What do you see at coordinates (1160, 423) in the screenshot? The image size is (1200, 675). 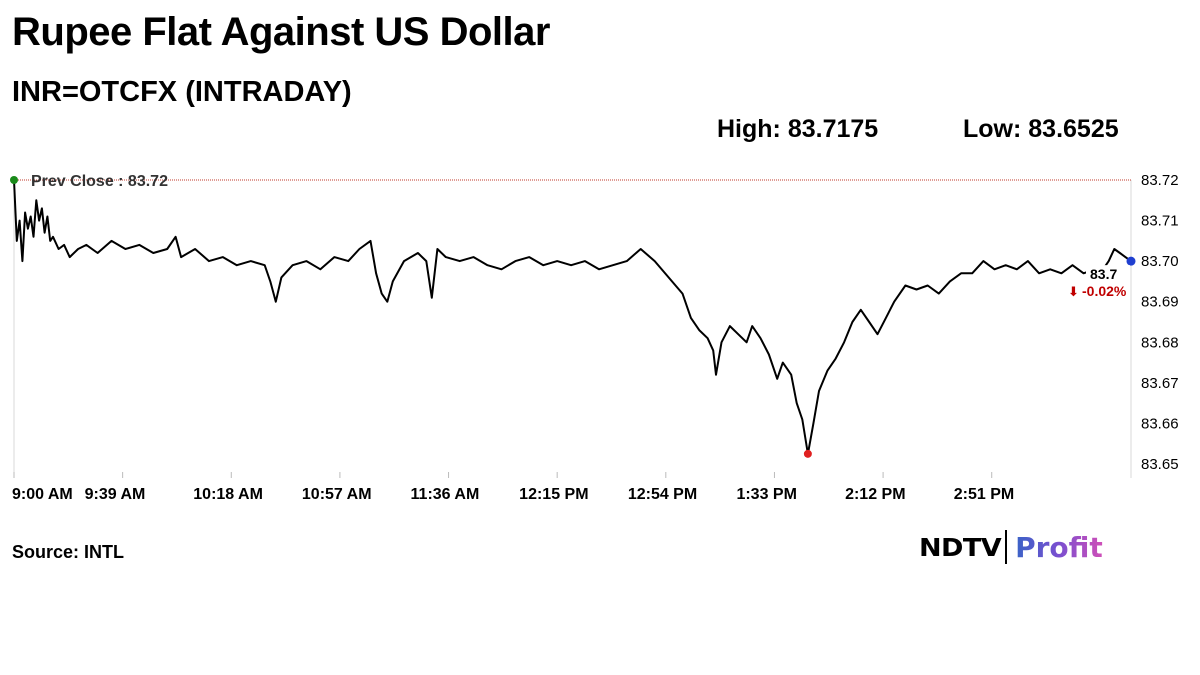 I see `y-tick-label: 83.66` at bounding box center [1160, 423].